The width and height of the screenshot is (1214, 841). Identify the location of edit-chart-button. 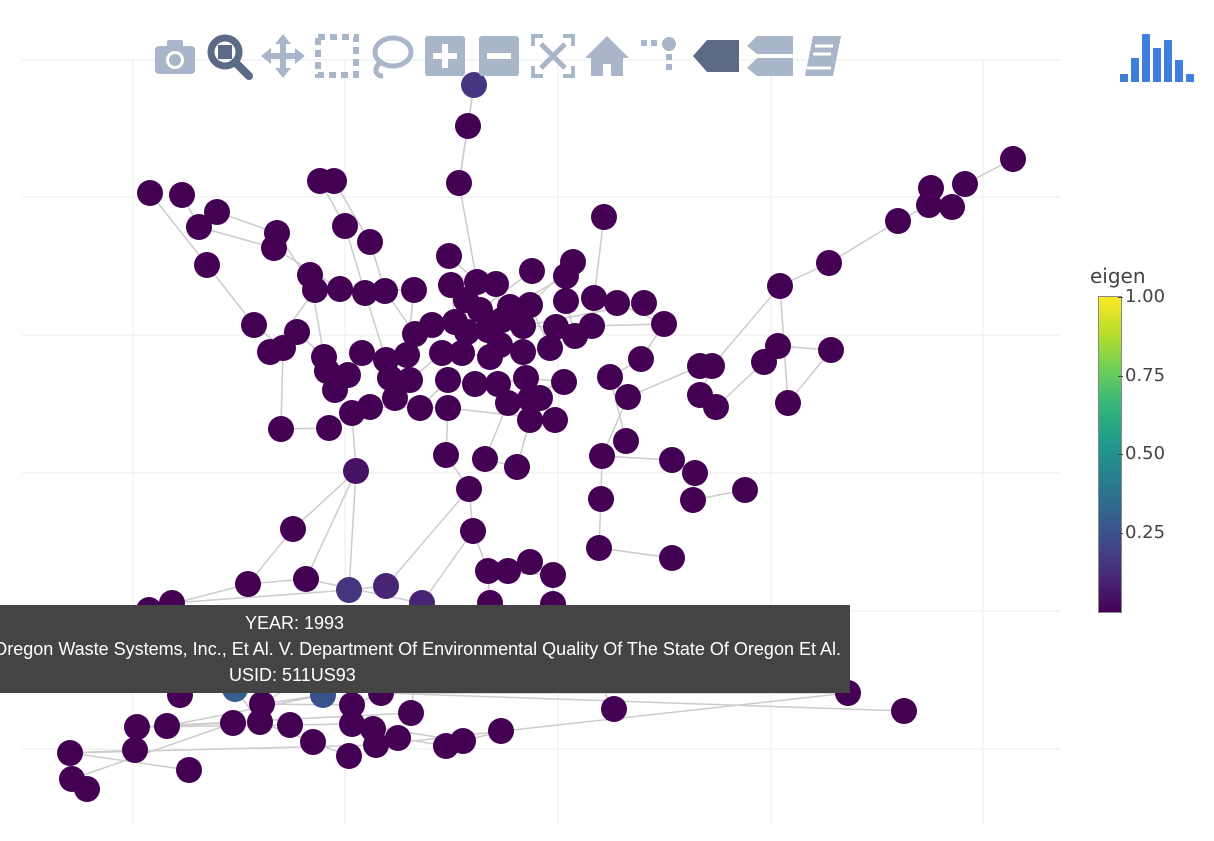
(823, 56).